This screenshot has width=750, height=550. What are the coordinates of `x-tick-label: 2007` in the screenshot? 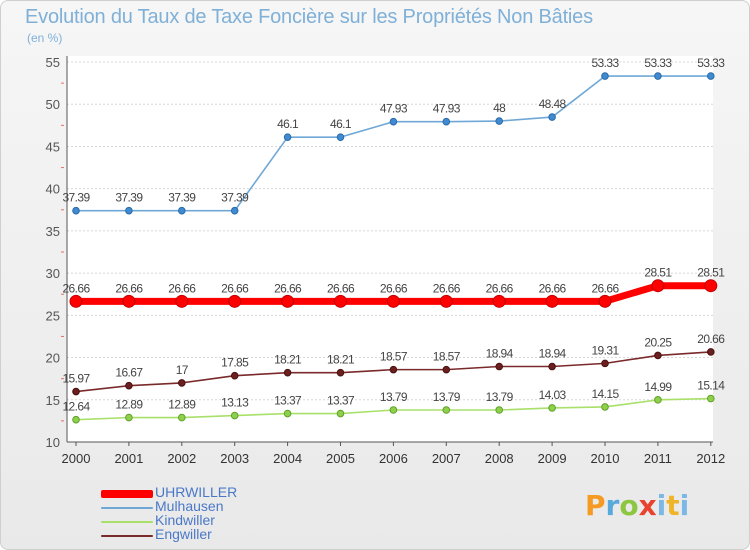 It's located at (446, 458).